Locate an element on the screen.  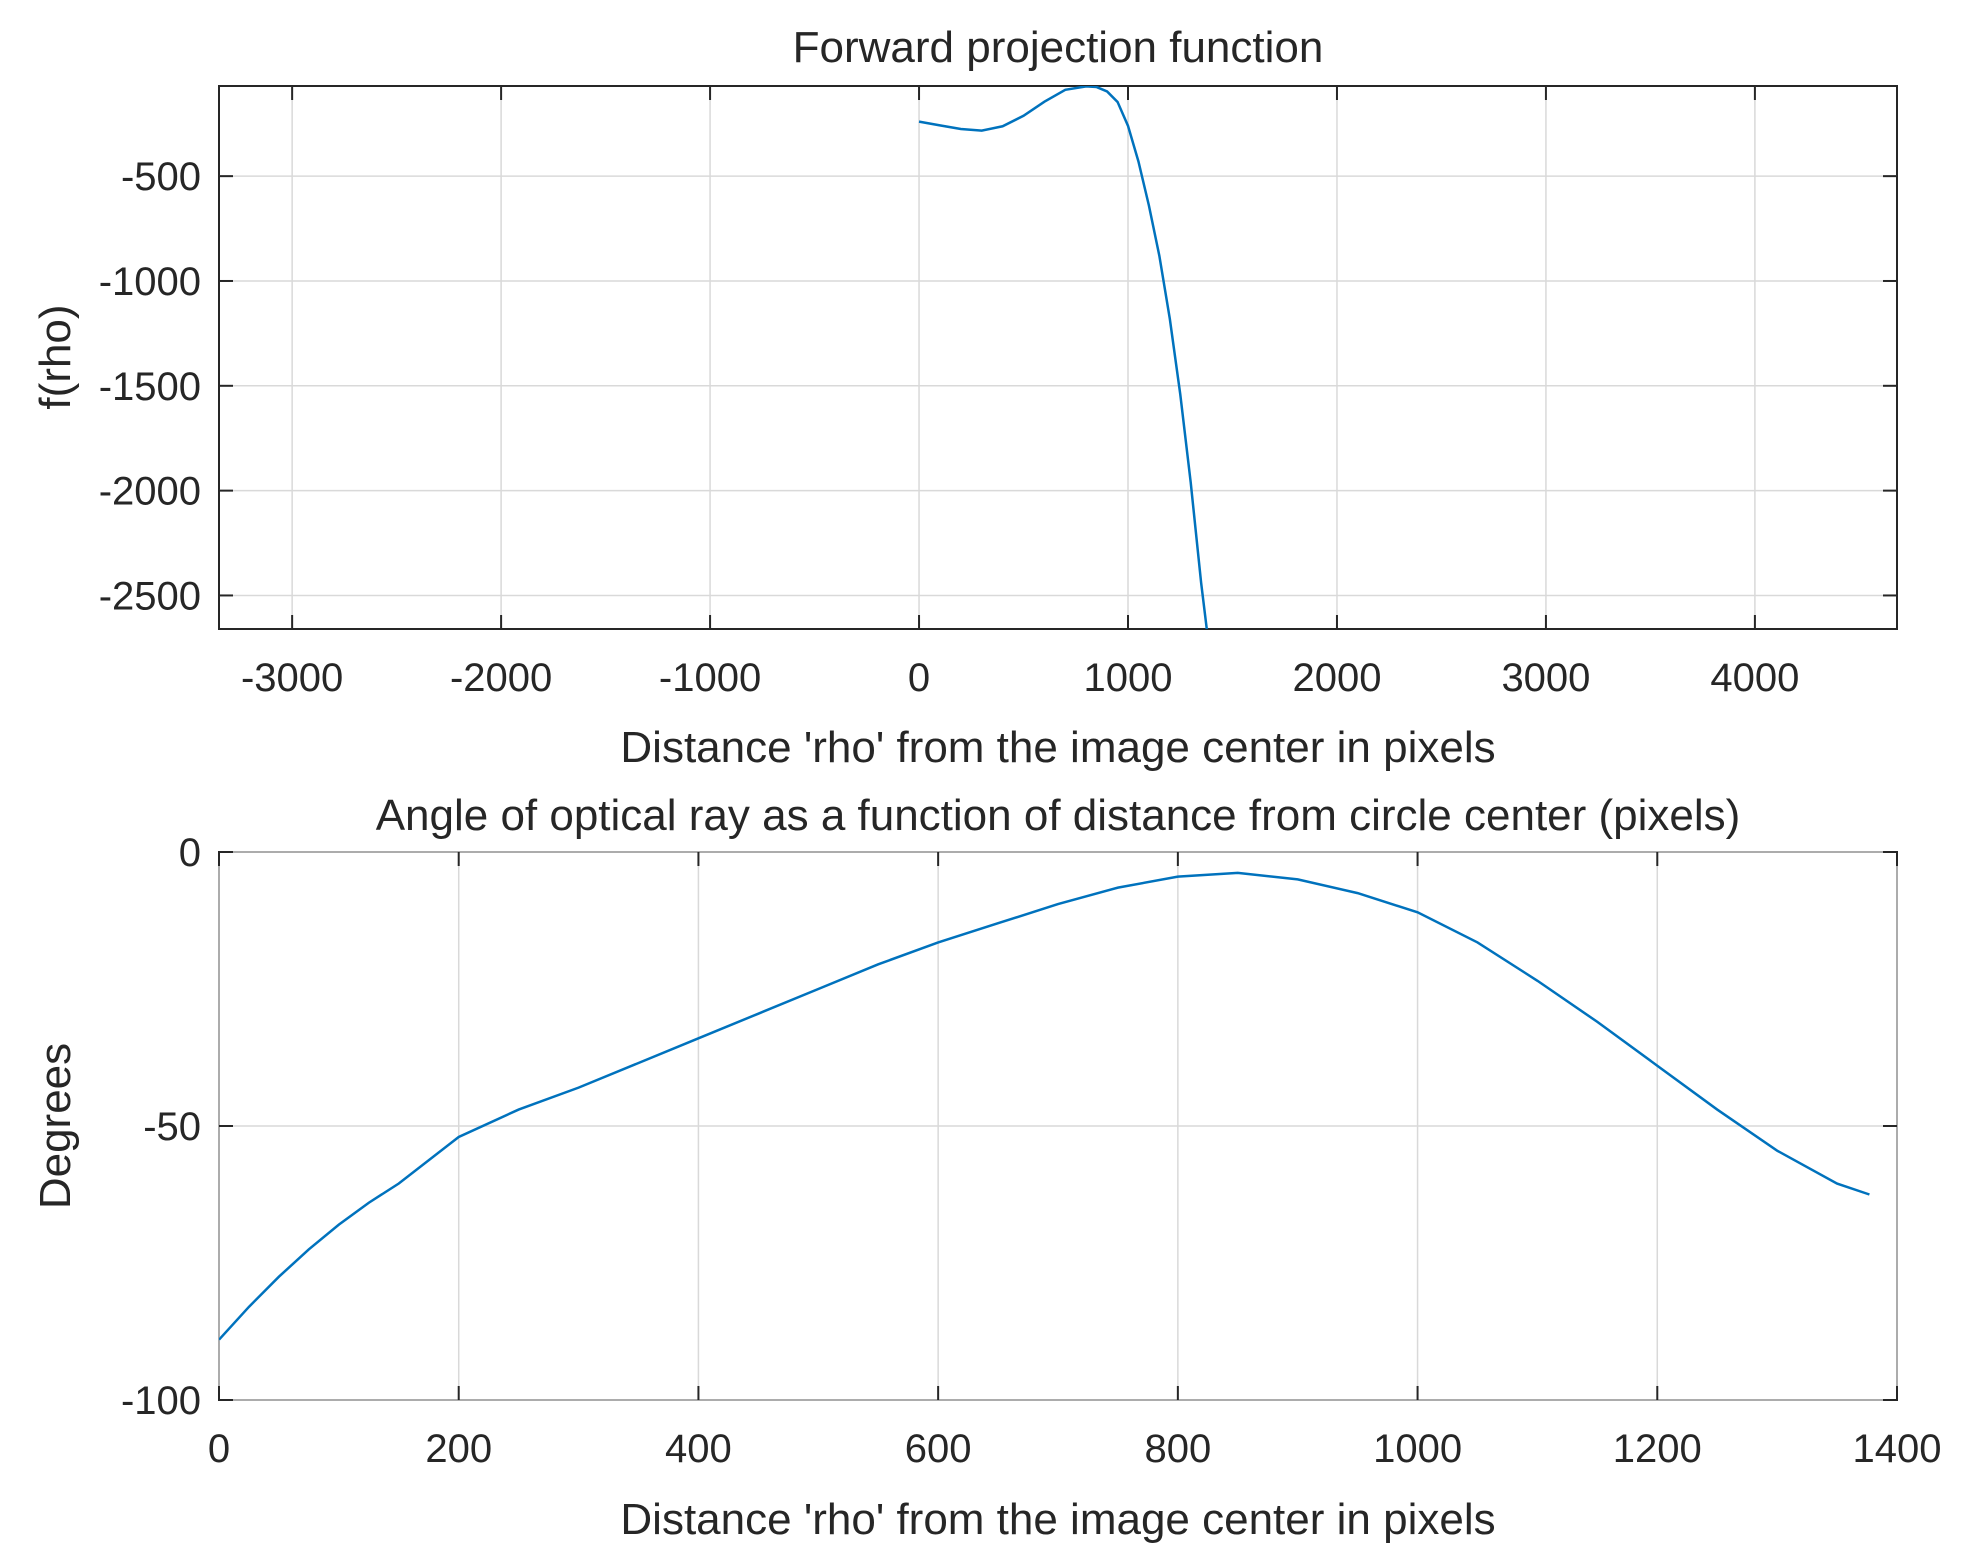
y-axis-label: Degrees is located at coordinates (55, 1126).